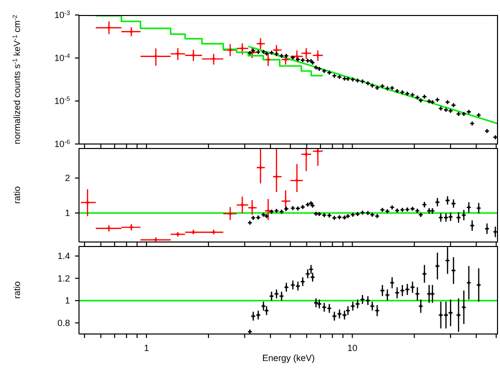 The image size is (500, 370). What do you see at coordinates (62, 143) in the screenshot?
I see `y-tick-label: 10$^{-6}$` at bounding box center [62, 143].